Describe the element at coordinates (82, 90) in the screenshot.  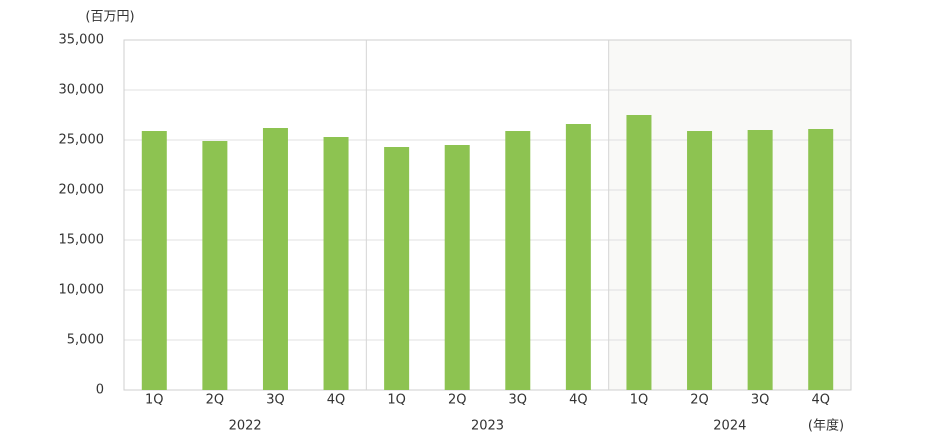
I see `y-tick-label: 30,000` at that location.